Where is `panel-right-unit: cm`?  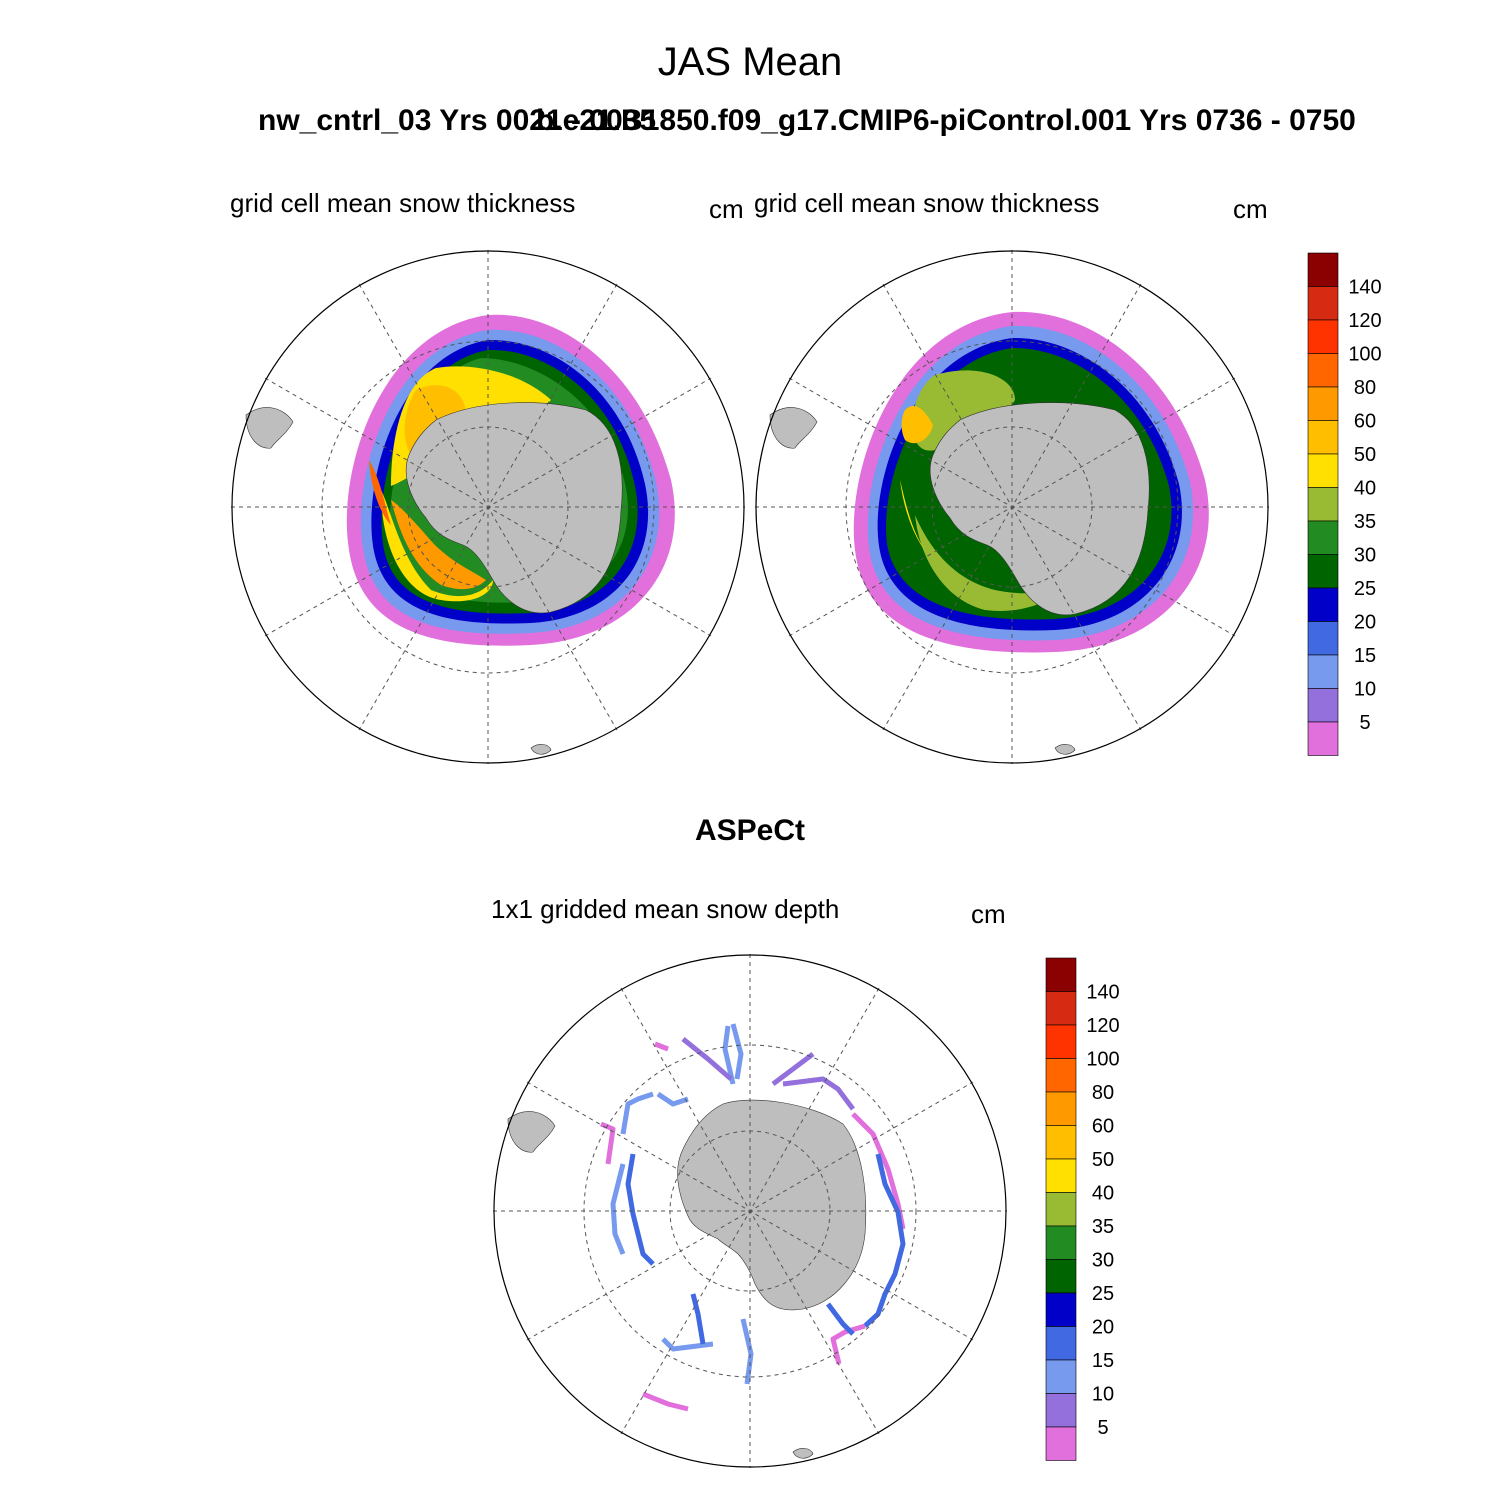
panel-right-unit: cm is located at coordinates (1250, 209).